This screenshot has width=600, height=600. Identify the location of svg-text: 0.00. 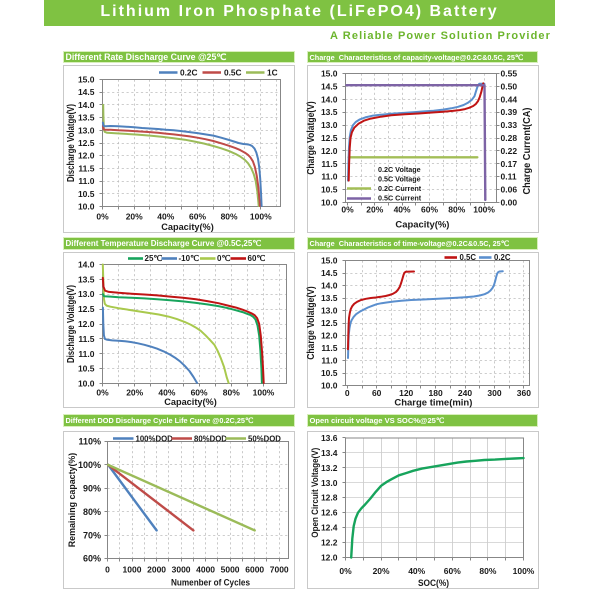
(509, 203).